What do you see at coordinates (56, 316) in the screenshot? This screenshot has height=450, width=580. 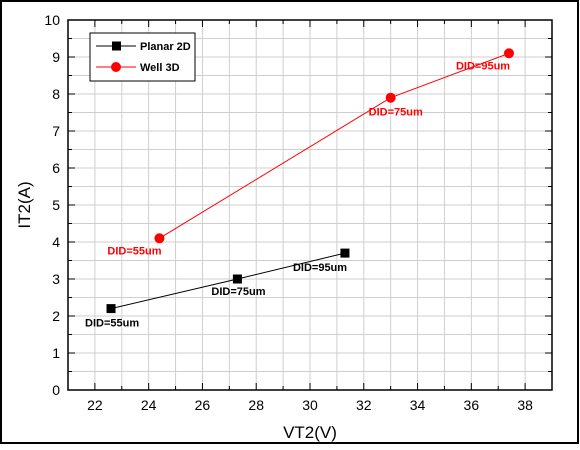 I see `y-tick-label: 2` at bounding box center [56, 316].